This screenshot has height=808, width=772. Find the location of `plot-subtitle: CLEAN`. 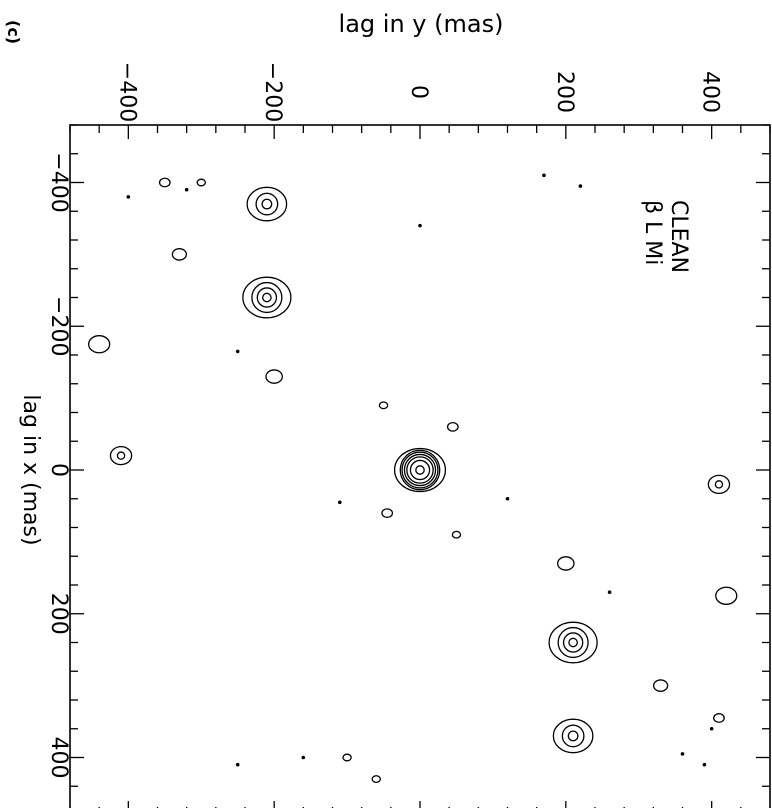

plot-subtitle: CLEAN is located at coordinates (678, 236).